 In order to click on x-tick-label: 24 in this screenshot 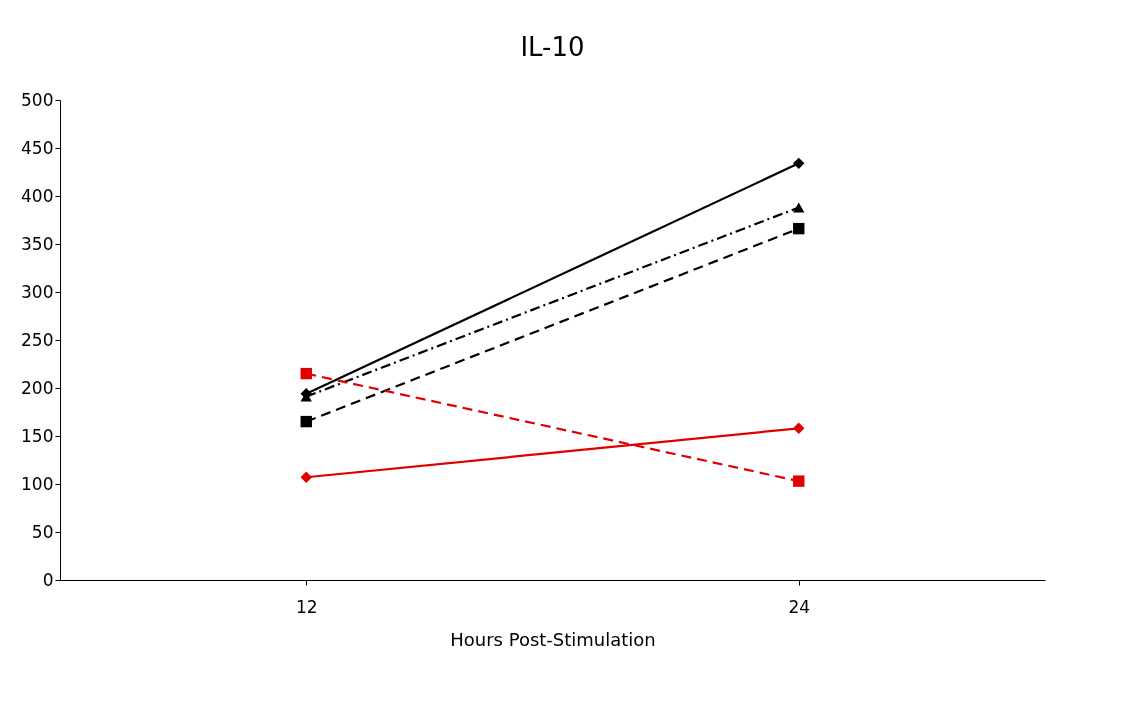, I will do `click(799, 606)`.